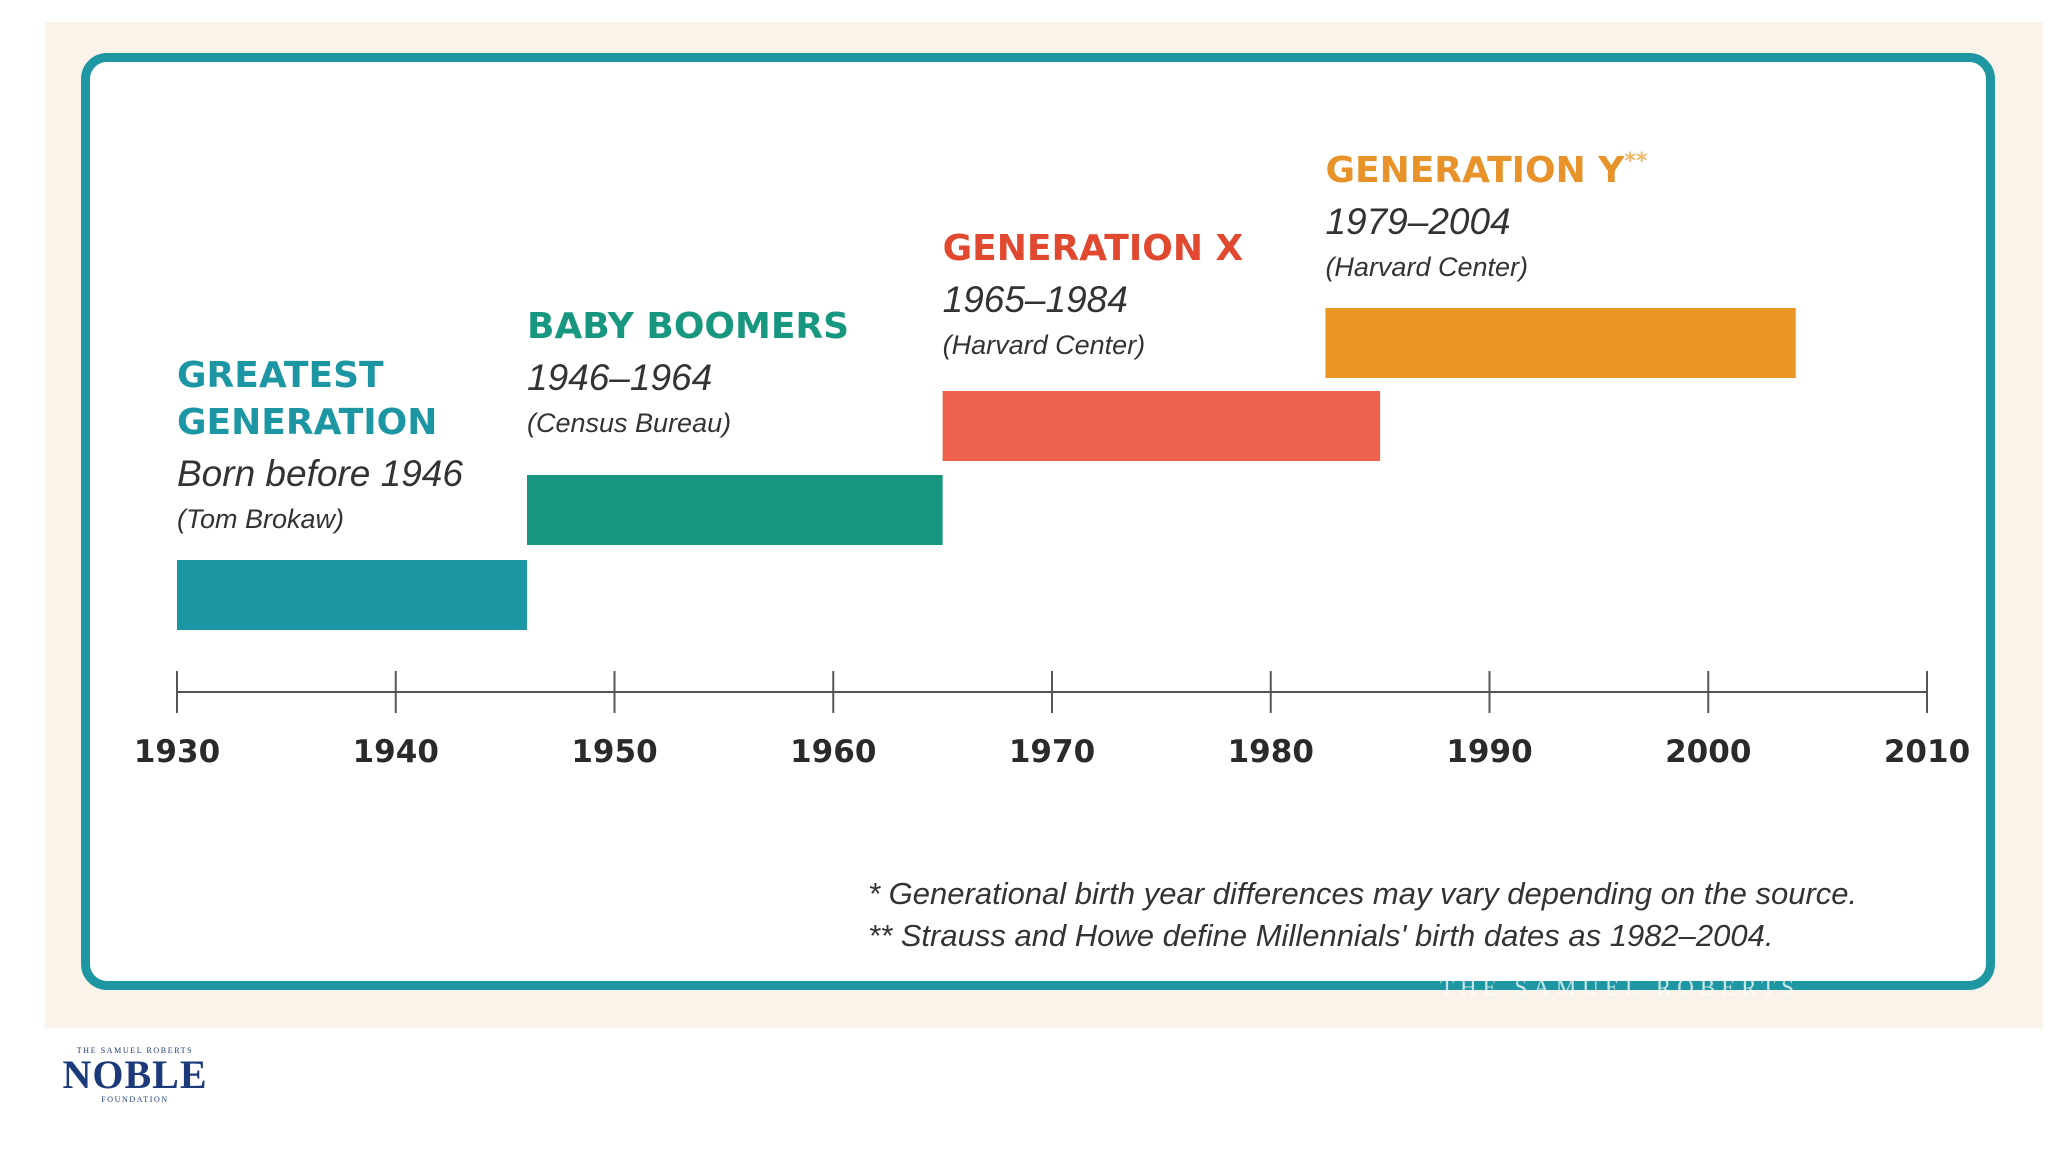 This screenshot has width=2048, height=1152. I want to click on generation-title-4-line-1: GENERATION Y**, so click(1486, 170).